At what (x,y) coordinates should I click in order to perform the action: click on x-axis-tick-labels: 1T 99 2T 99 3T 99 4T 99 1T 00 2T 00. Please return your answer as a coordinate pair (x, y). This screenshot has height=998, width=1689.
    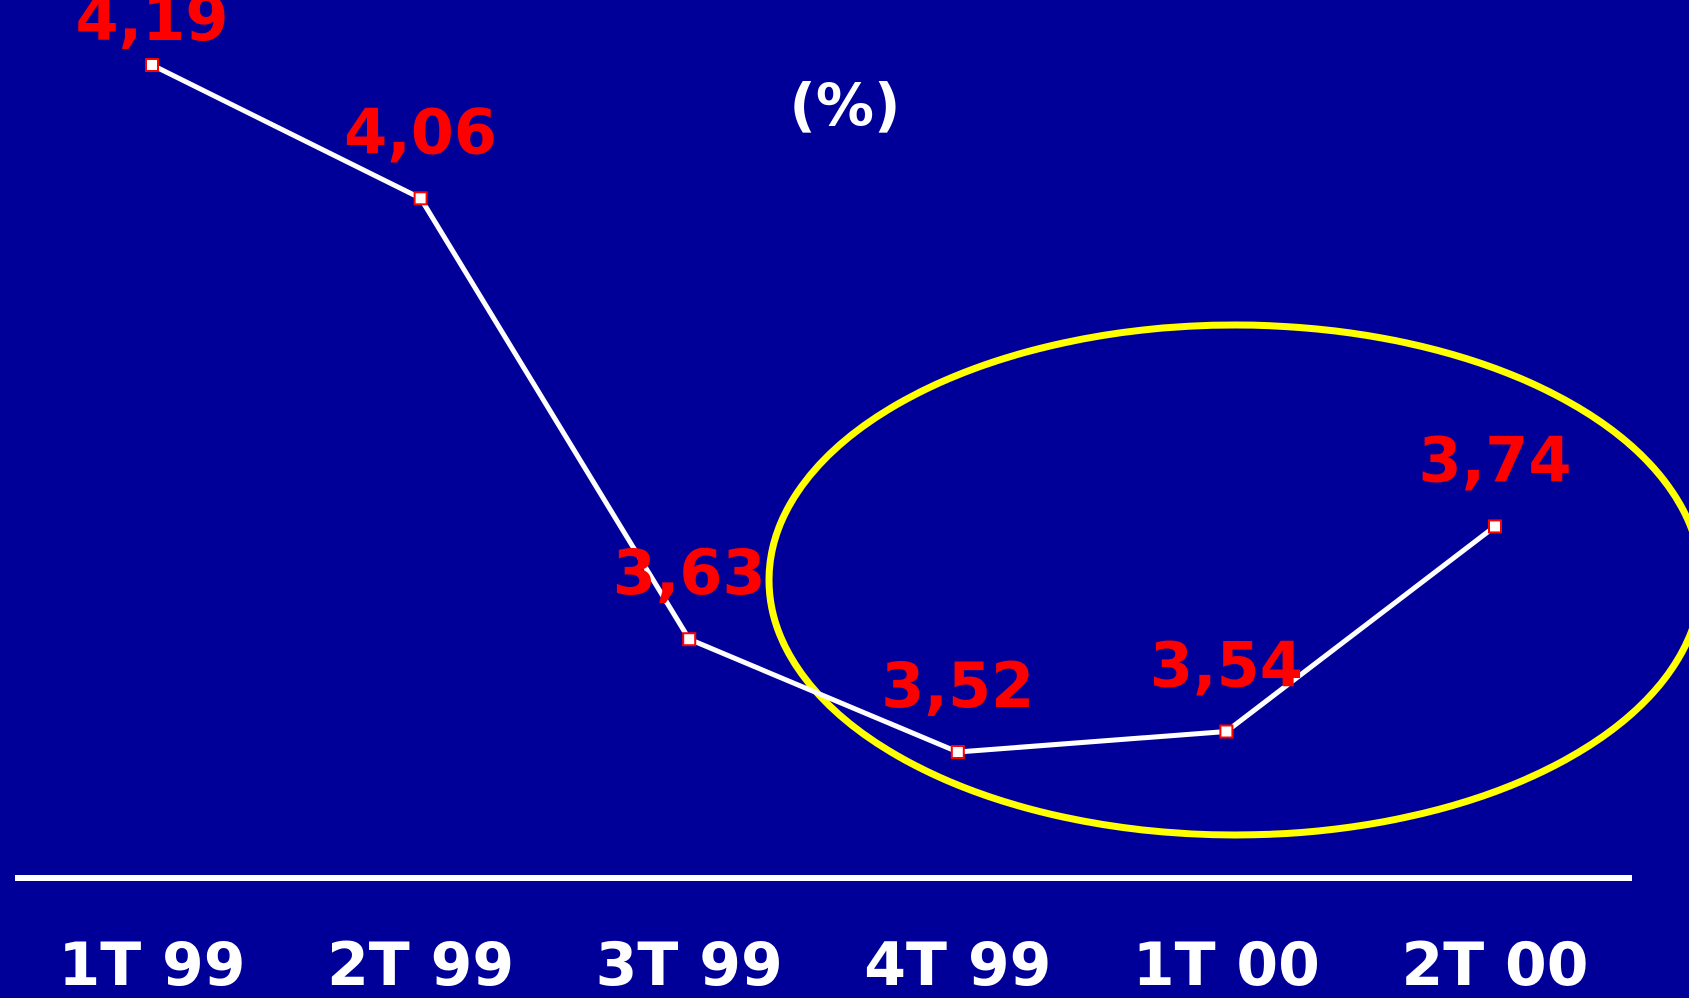
    Looking at the image, I should click on (823, 964).